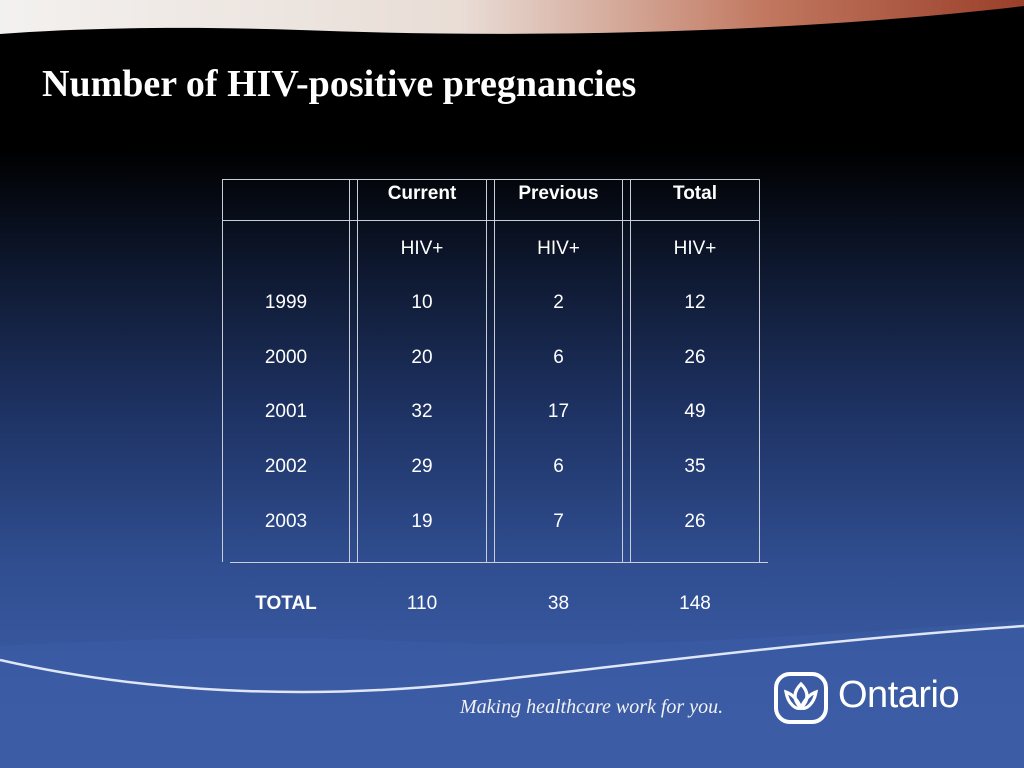 This screenshot has height=768, width=1024. What do you see at coordinates (422, 411) in the screenshot?
I see `row-current: 32` at bounding box center [422, 411].